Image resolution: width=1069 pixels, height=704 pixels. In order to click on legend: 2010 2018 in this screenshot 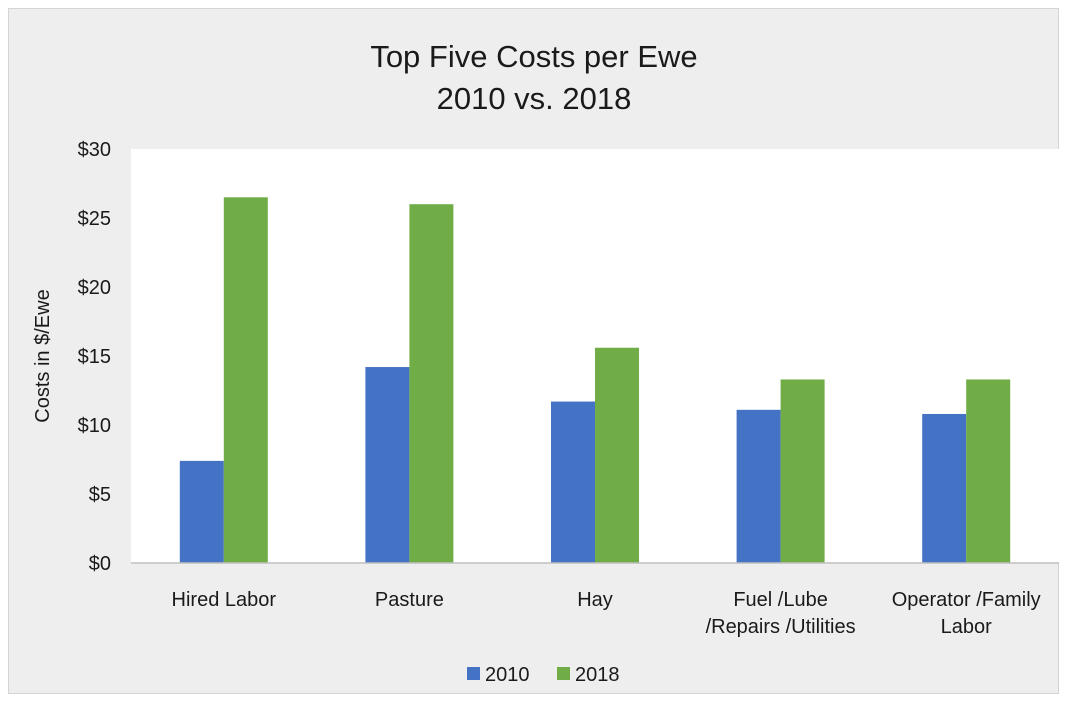, I will do `click(543, 675)`.